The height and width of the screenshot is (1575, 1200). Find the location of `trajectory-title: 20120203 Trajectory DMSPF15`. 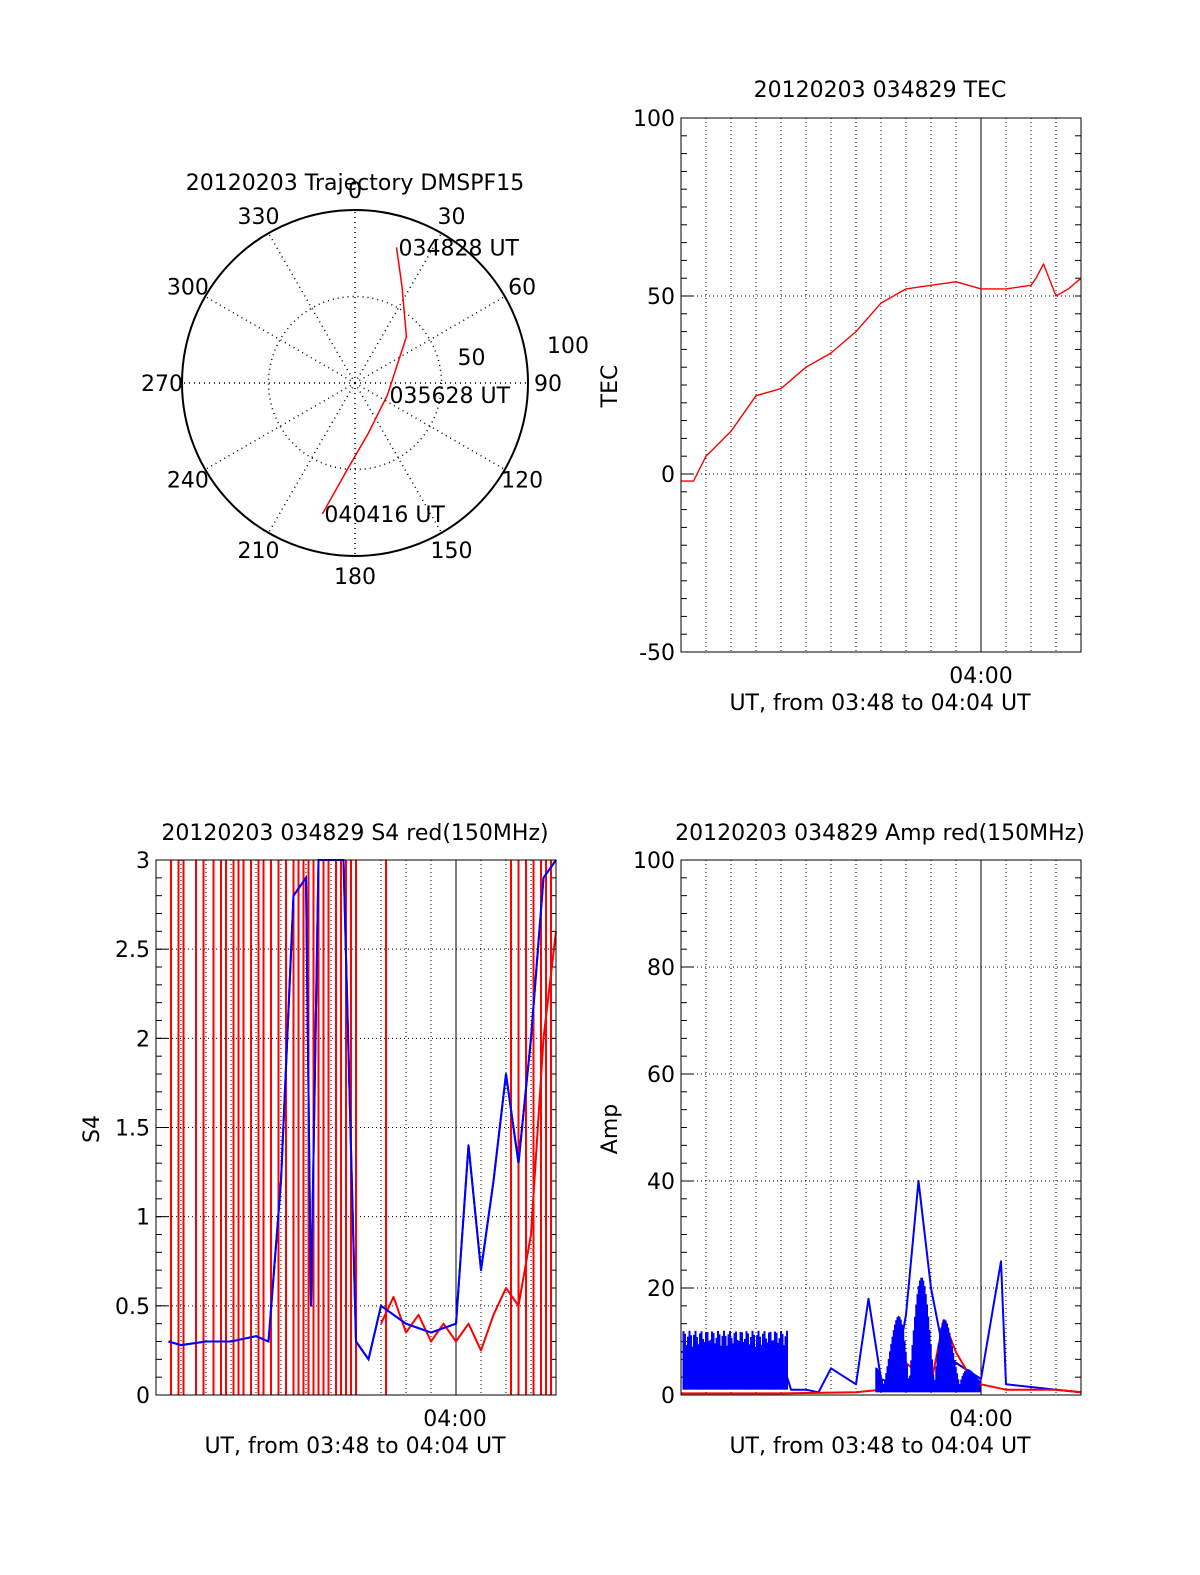

trajectory-title: 20120203 Trajectory DMSPF15 is located at coordinates (355, 183).